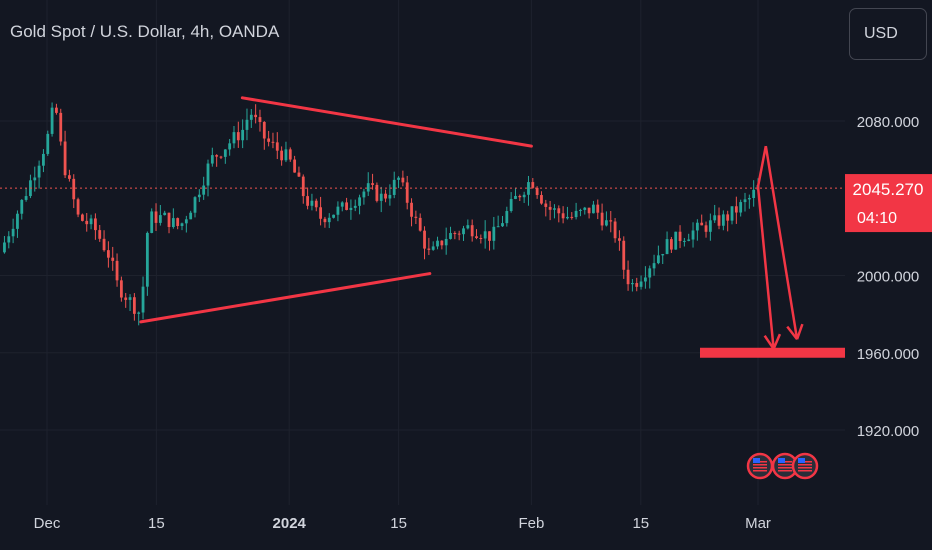 This screenshot has height=550, width=932. I want to click on horizontal-level-annotation, so click(772, 352).